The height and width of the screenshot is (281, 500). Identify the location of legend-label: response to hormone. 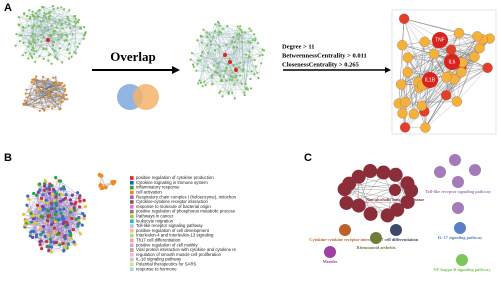
(156, 268).